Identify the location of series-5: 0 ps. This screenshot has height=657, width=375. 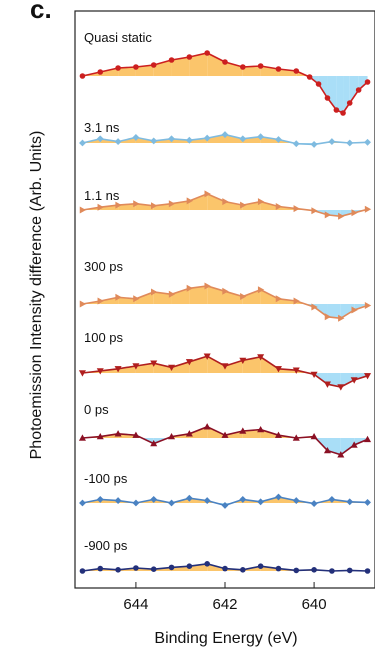
(225, 430).